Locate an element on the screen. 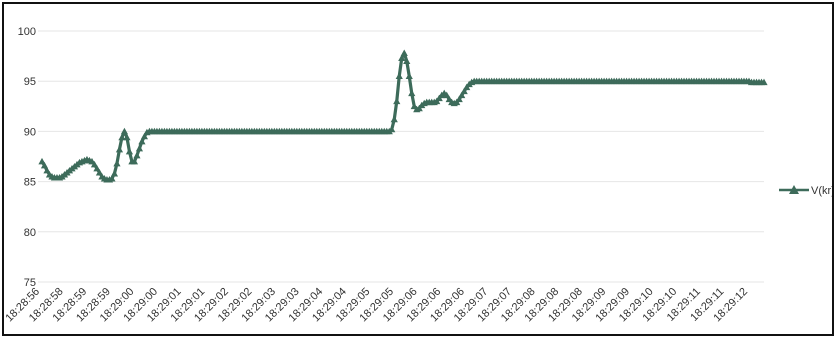  y-tick-label: 100 is located at coordinates (27, 32).